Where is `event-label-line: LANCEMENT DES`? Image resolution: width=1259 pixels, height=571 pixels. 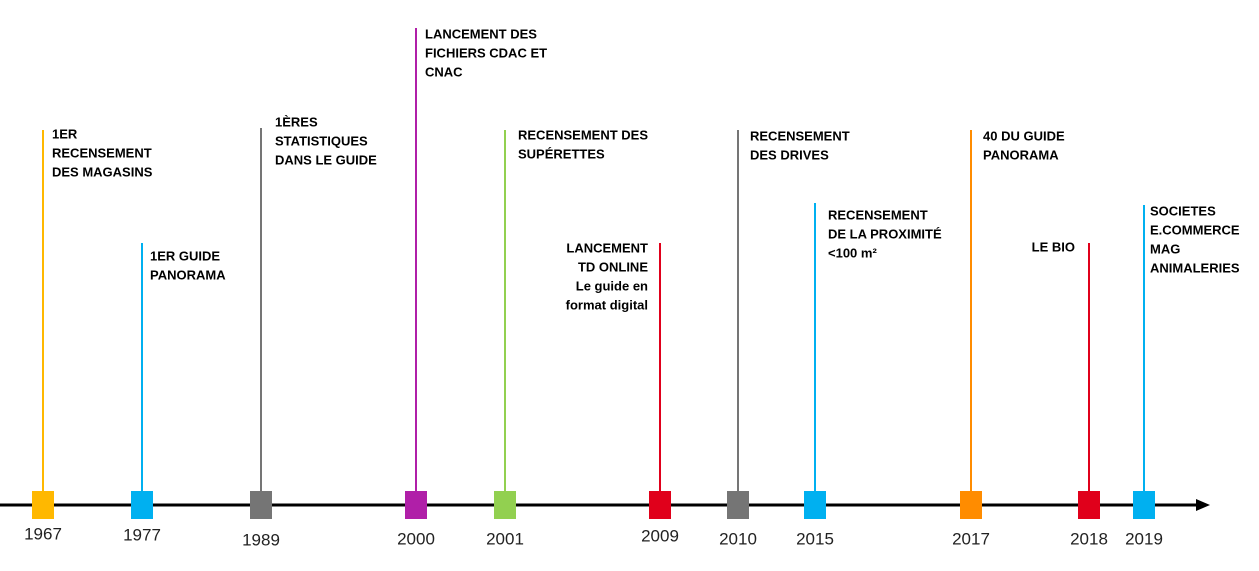 event-label-line: LANCEMENT DES is located at coordinates (481, 33).